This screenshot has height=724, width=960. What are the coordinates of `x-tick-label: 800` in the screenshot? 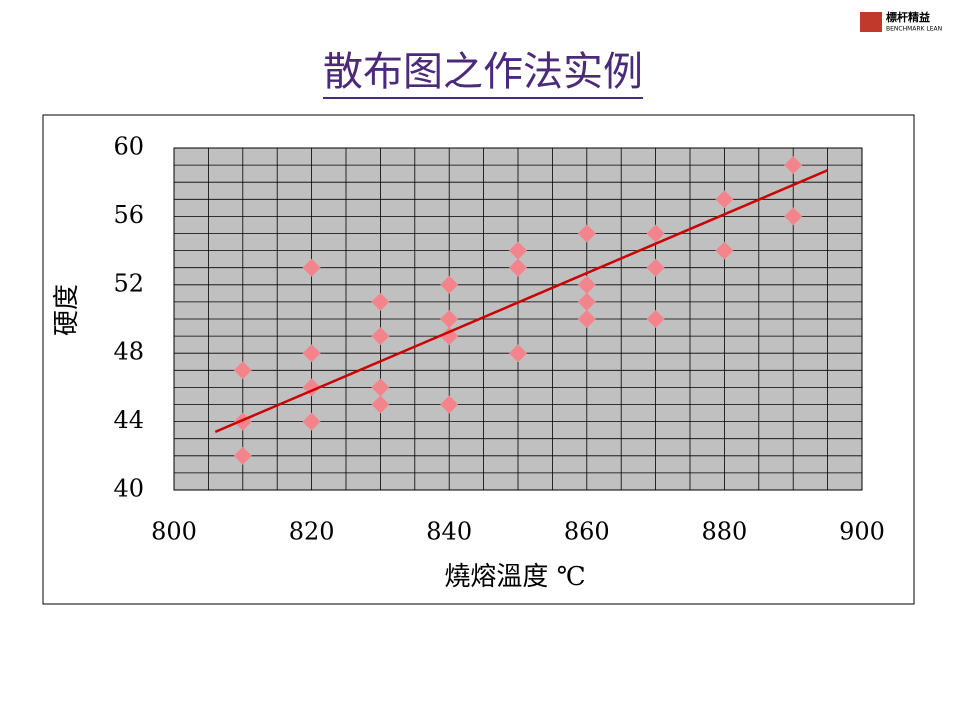 It's located at (174, 532).